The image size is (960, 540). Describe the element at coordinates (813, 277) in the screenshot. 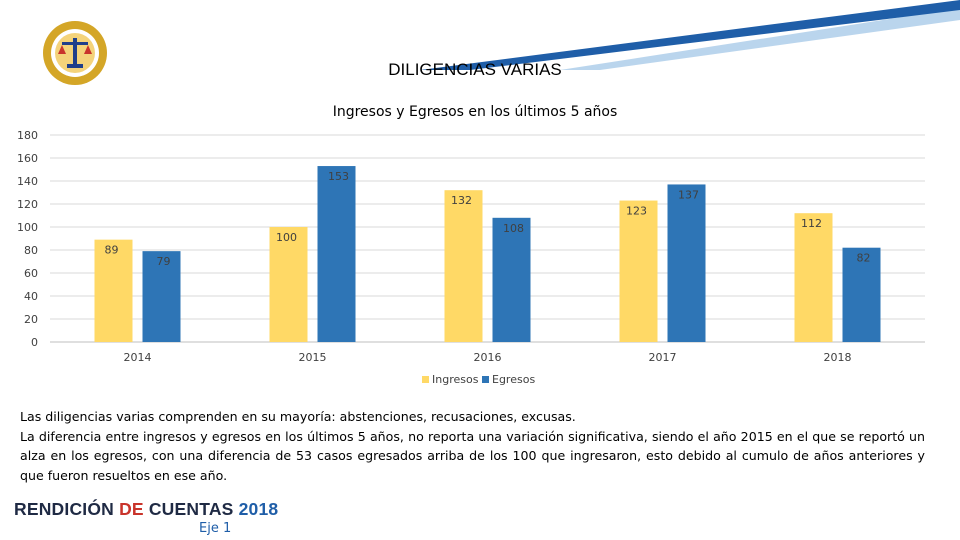

I see `bar-ingresos-2018` at that location.